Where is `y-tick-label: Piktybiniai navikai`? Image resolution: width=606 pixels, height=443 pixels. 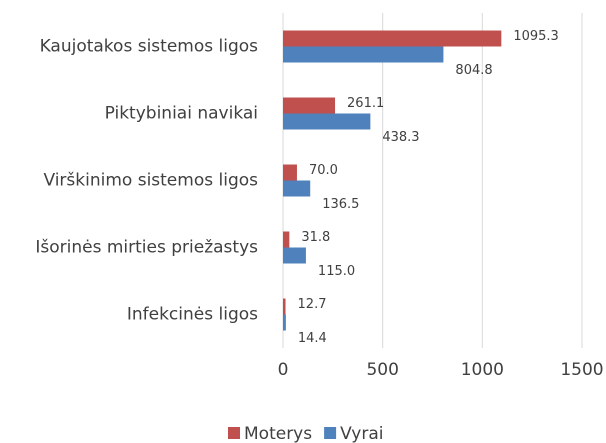 y-tick-label: Piktybiniai navikai is located at coordinates (181, 114).